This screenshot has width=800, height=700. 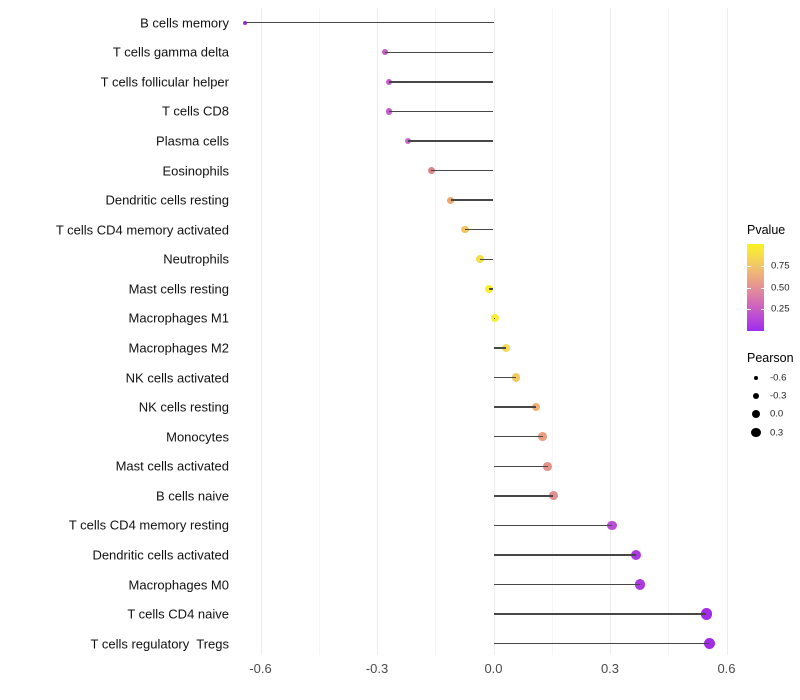 What do you see at coordinates (142, 230) in the screenshot?
I see `row-label: T cells CD4 memory activated` at bounding box center [142, 230].